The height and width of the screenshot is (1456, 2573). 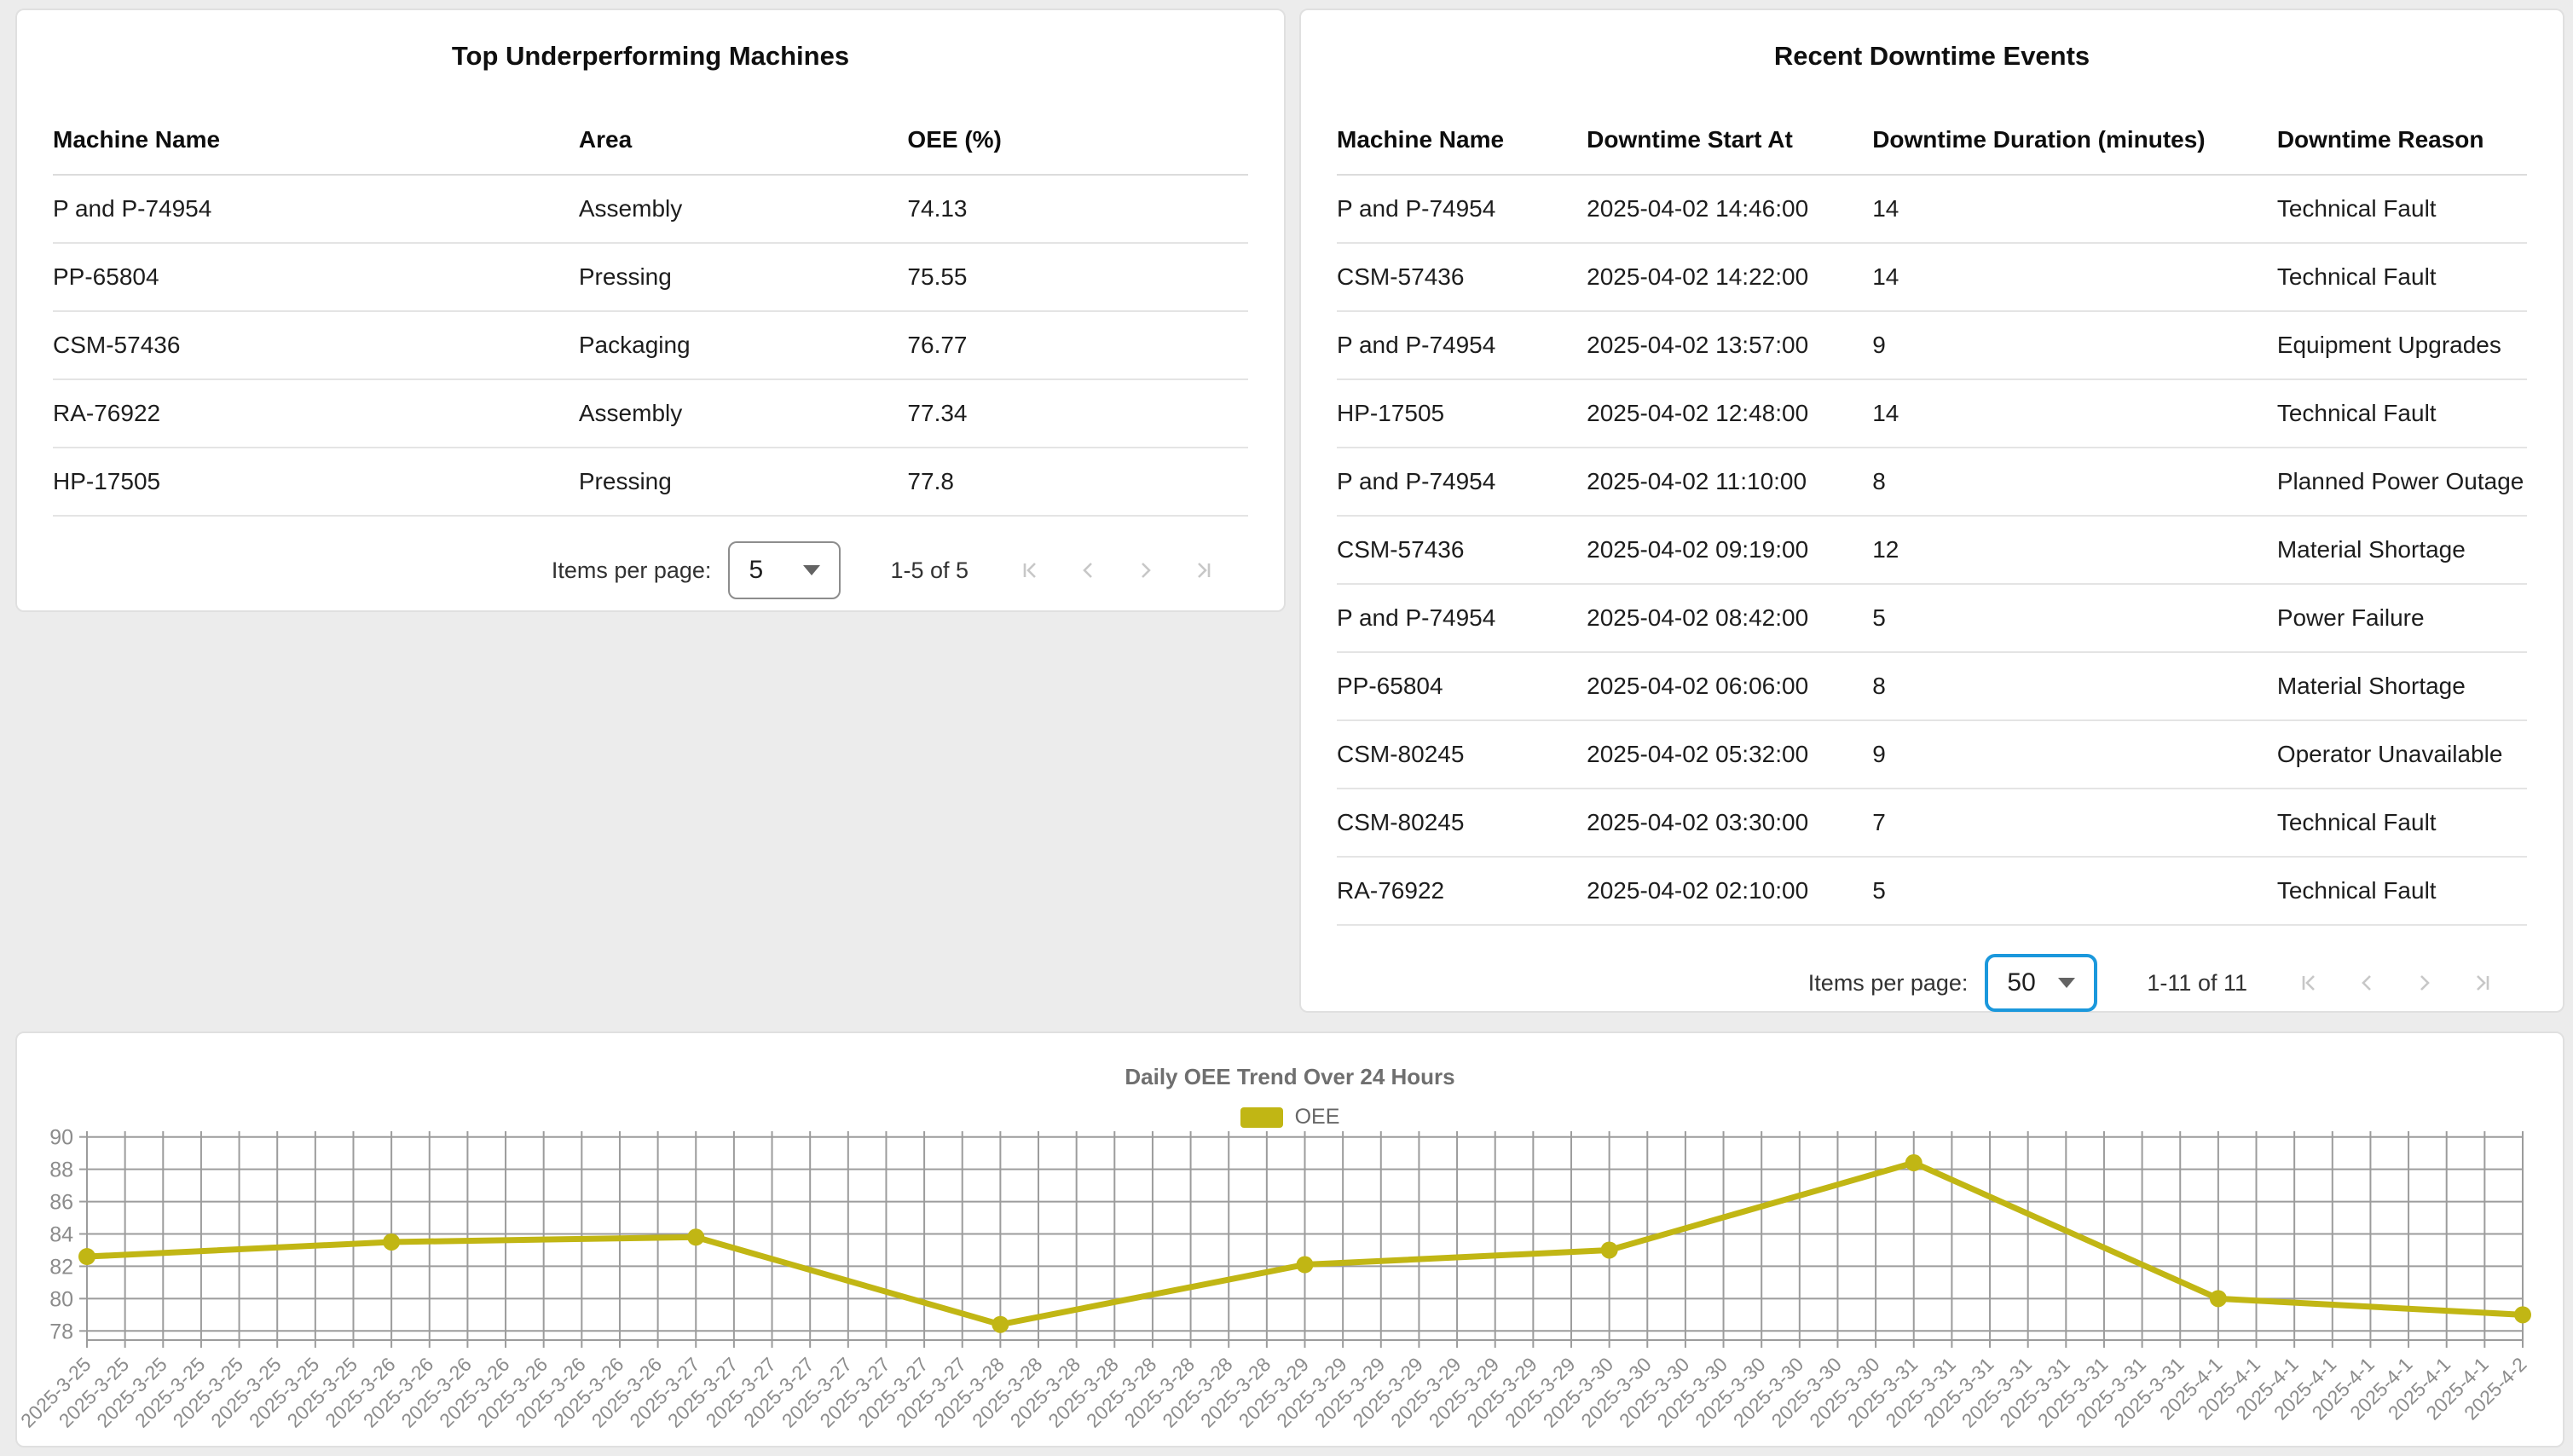 I want to click on table-cell: 75.55, so click(x=937, y=276).